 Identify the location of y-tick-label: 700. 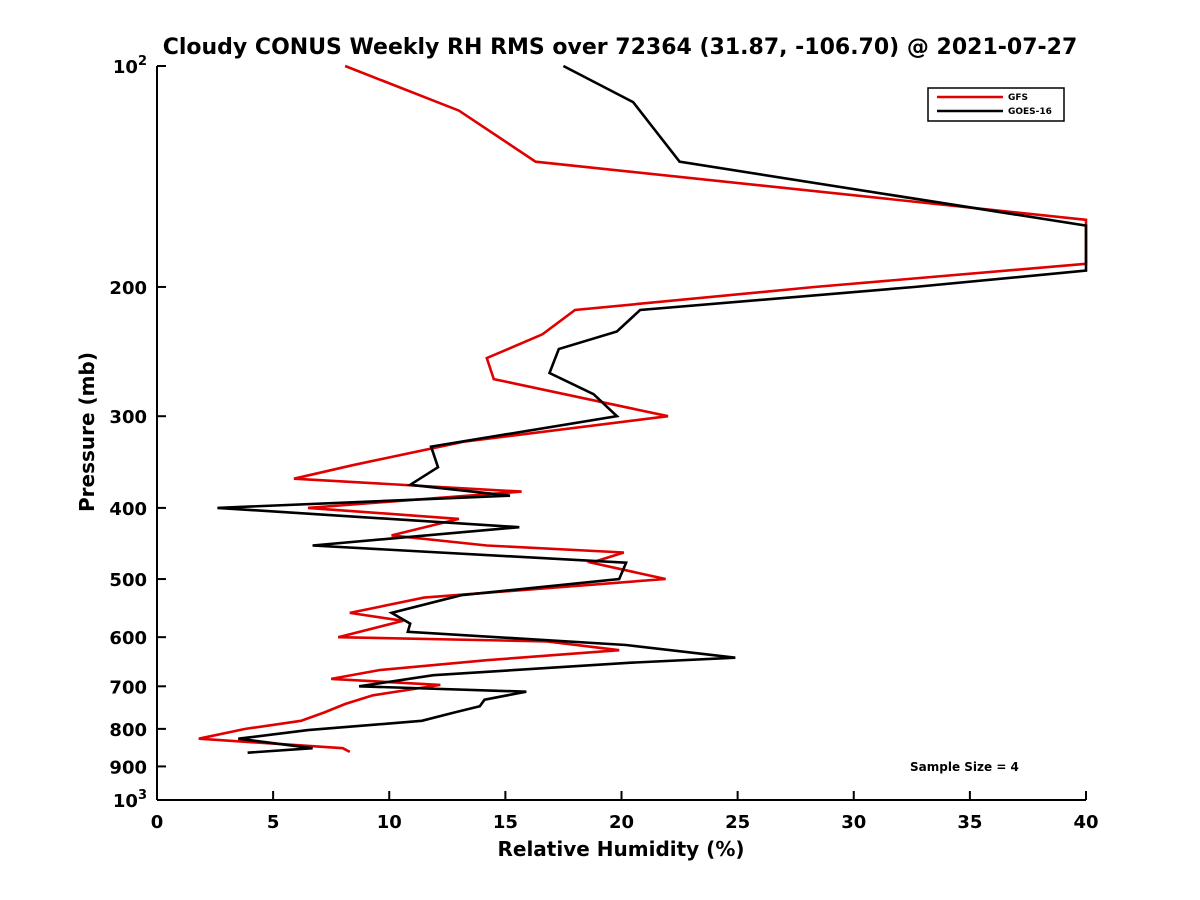
(128, 687).